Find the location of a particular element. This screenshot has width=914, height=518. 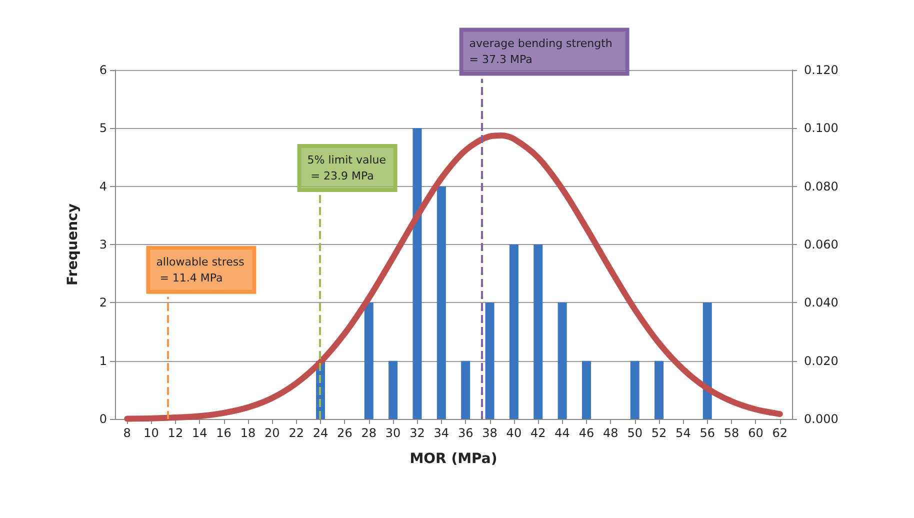

ref-line-label: allowable stress = 11.4 MPa is located at coordinates (200, 269).